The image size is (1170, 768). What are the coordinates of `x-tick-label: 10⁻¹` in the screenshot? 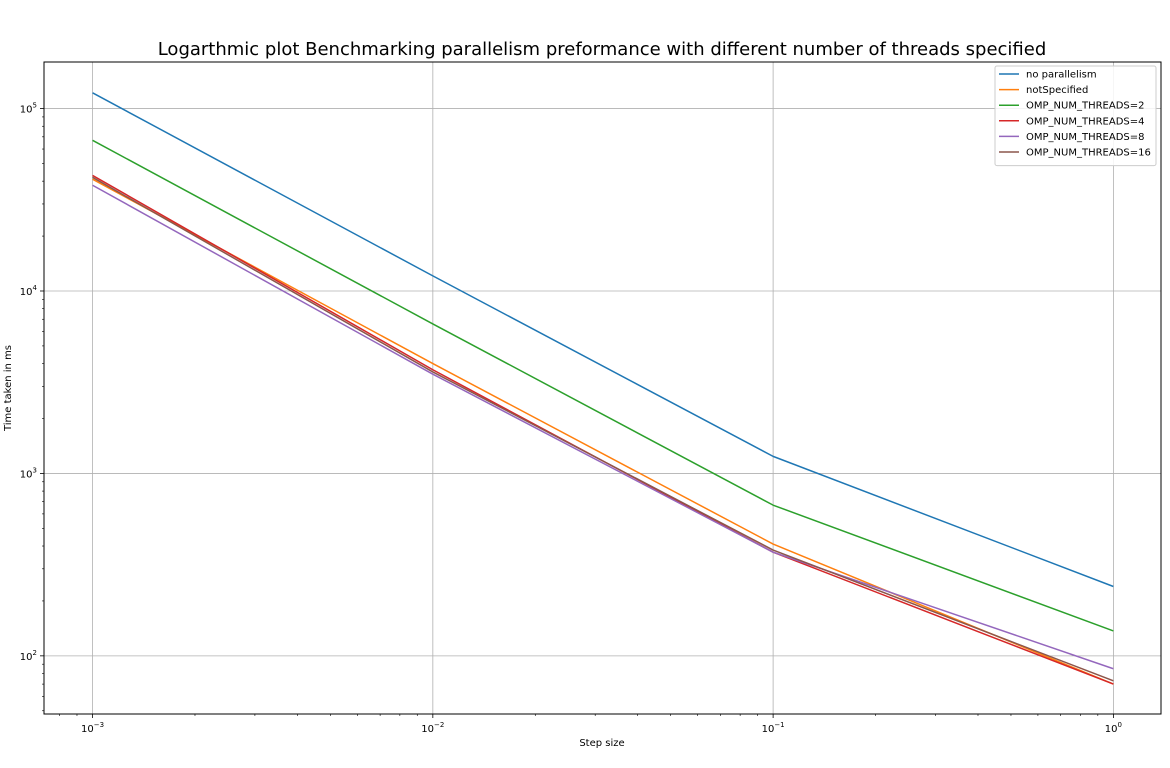 It's located at (773, 728).